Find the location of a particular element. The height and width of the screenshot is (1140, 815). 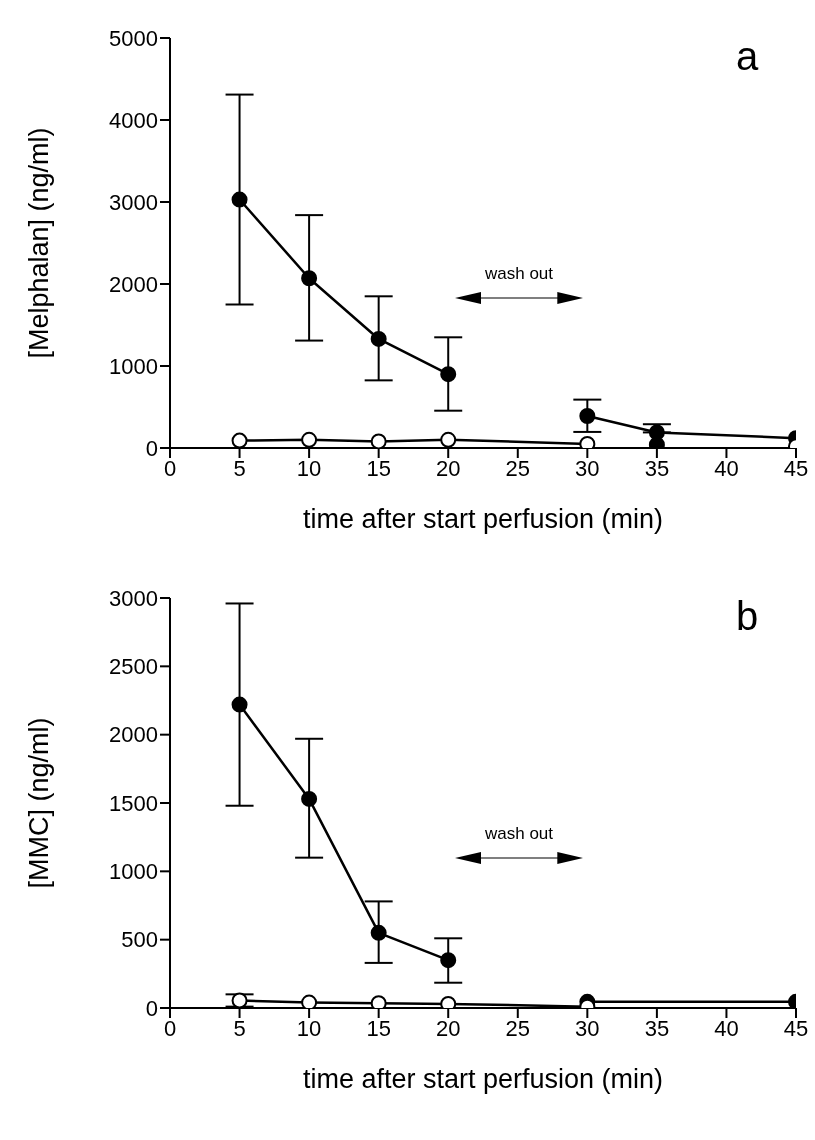

y-tick-label: 2500 is located at coordinates (133, 667).